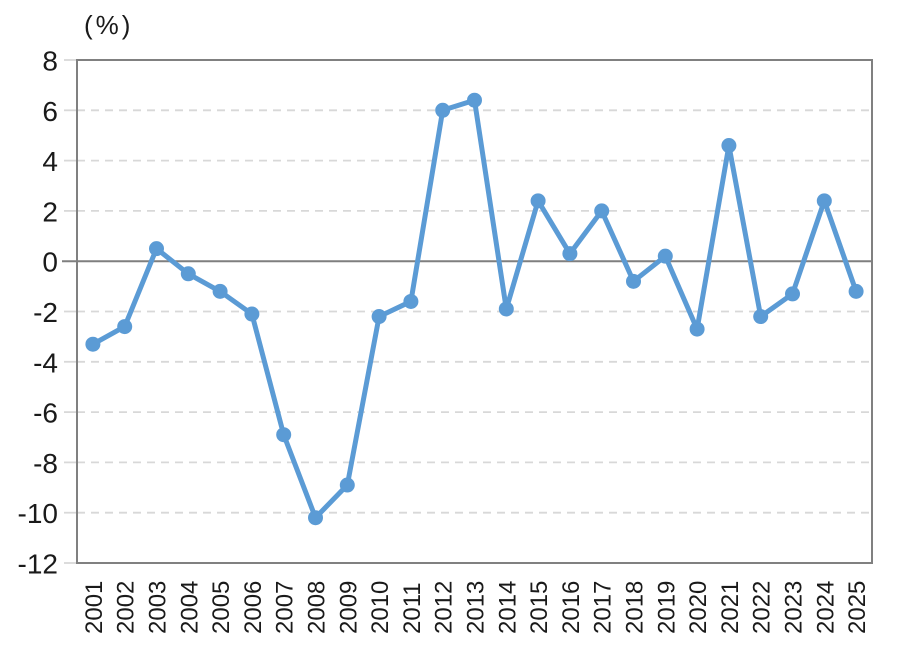  What do you see at coordinates (189, 607) in the screenshot?
I see `x-axis-tick-label: 2004` at bounding box center [189, 607].